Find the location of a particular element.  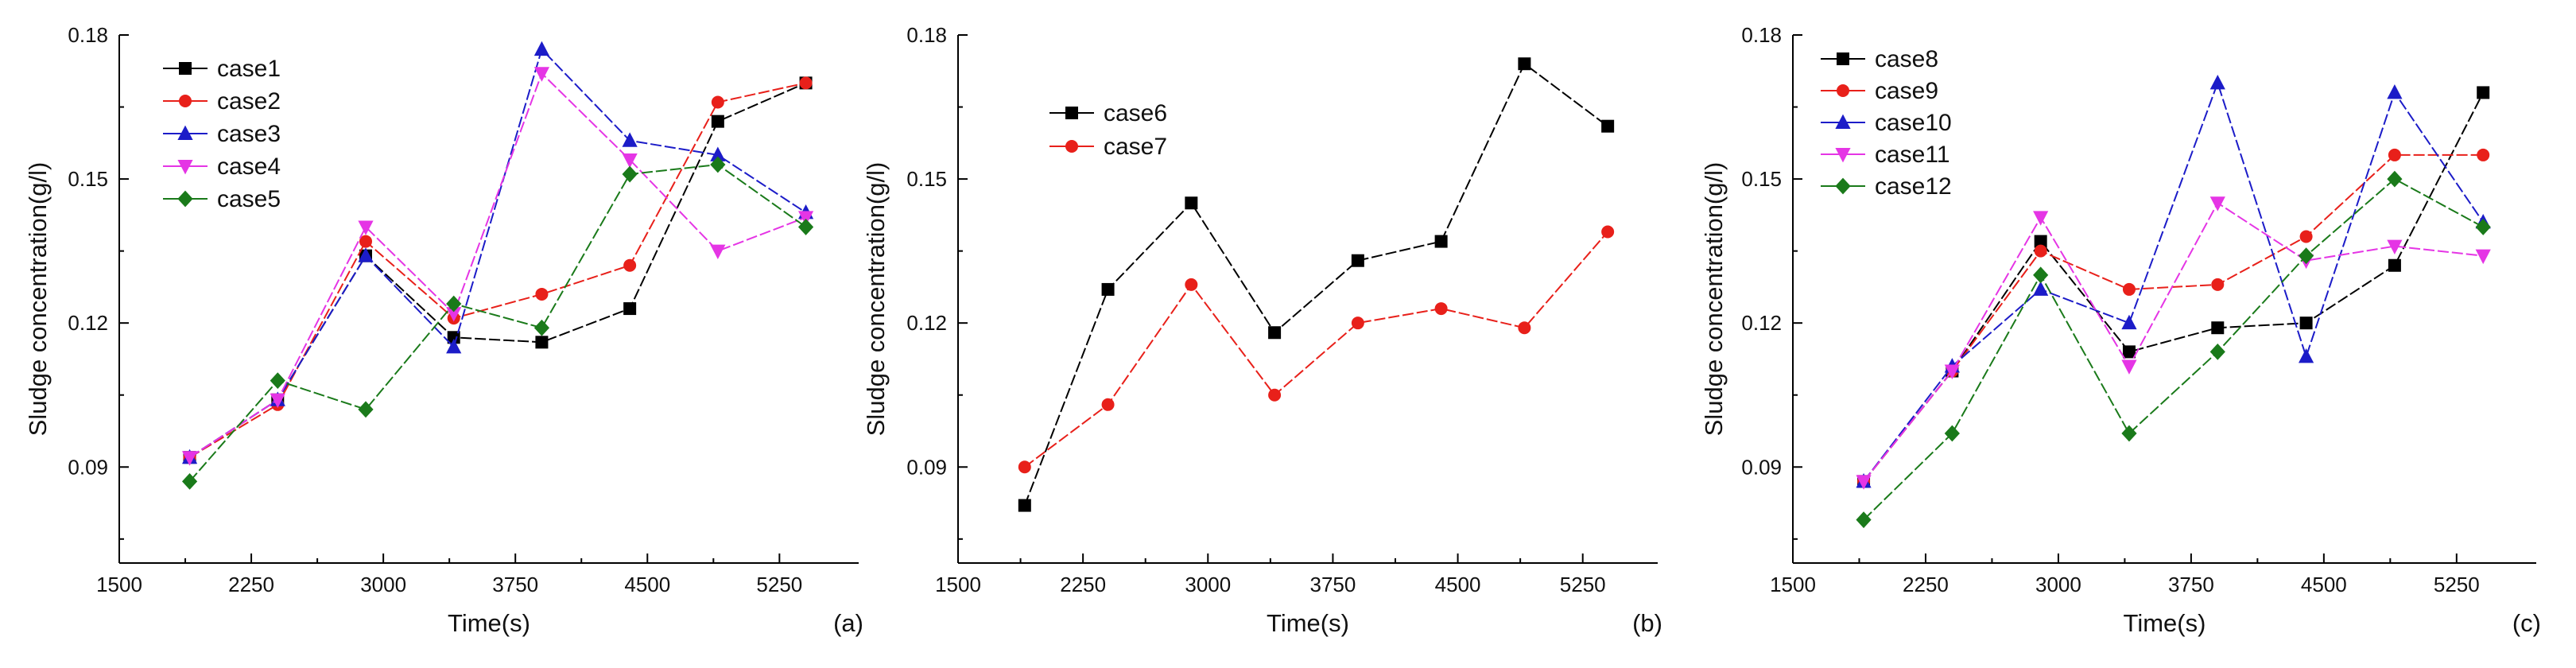

panel-label: (a) is located at coordinates (848, 623).